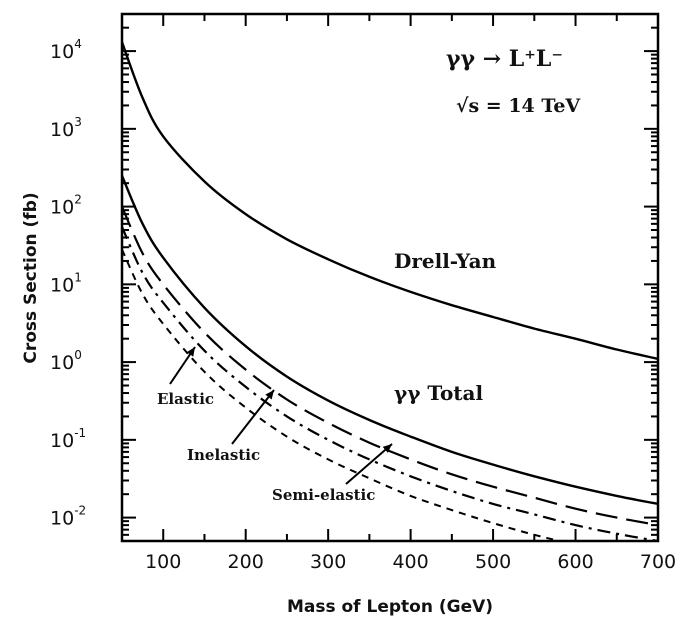 This screenshot has height=619, width=680. What do you see at coordinates (68, 517) in the screenshot?
I see `y-tick-label: 10⁻²` at bounding box center [68, 517].